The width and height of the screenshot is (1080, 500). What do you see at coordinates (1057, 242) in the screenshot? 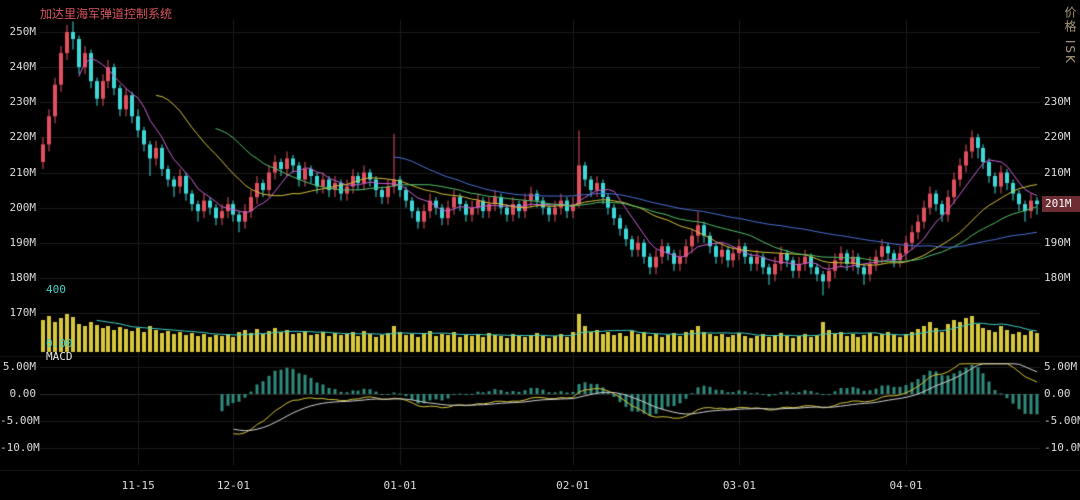
I see `price-axis-label-right: 190M` at bounding box center [1057, 242].